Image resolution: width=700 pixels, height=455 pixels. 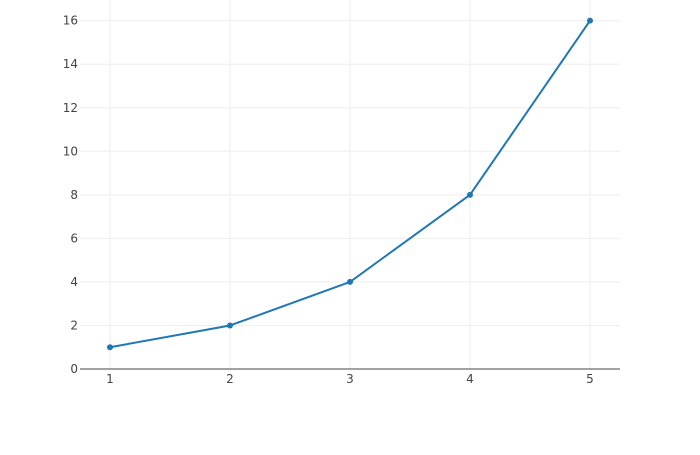 I want to click on y-tick-label: 0, so click(x=74, y=369).